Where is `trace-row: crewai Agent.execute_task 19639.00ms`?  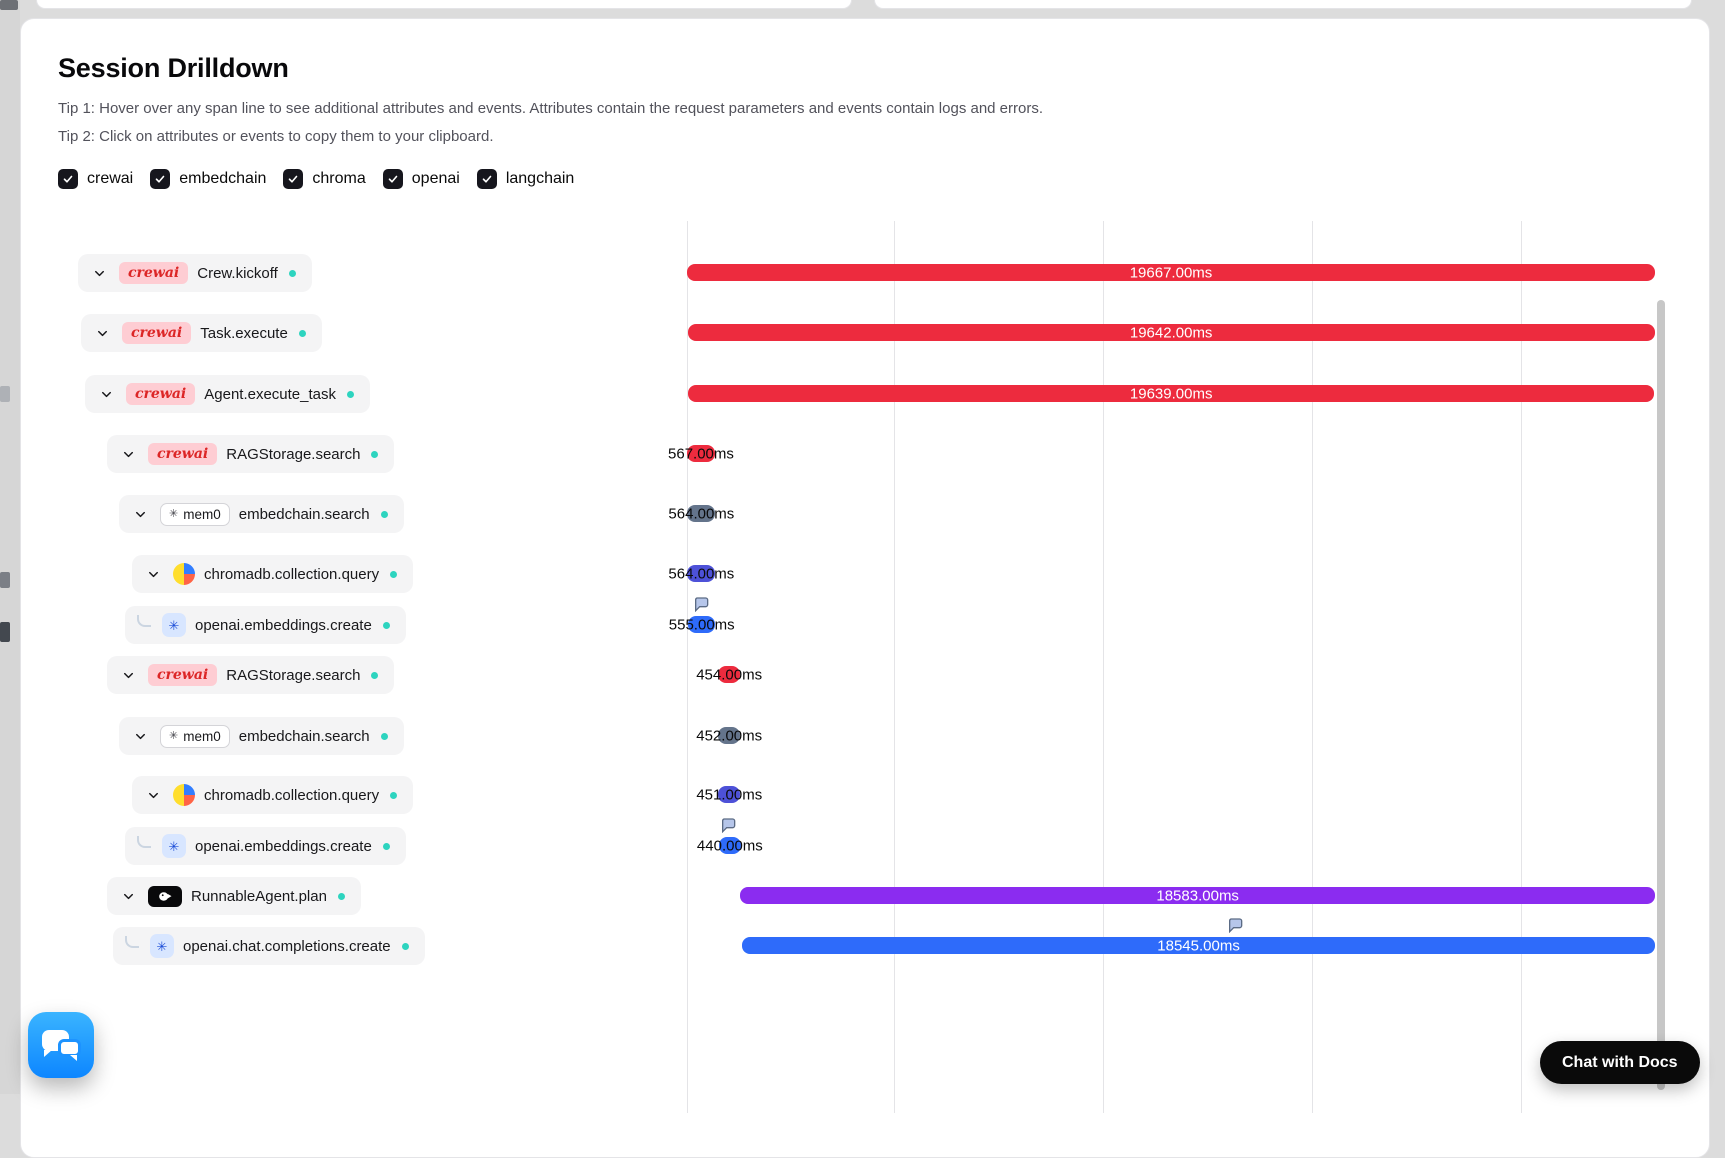
trace-row: crewai Agent.execute_task 19639.00ms is located at coordinates (865, 394).